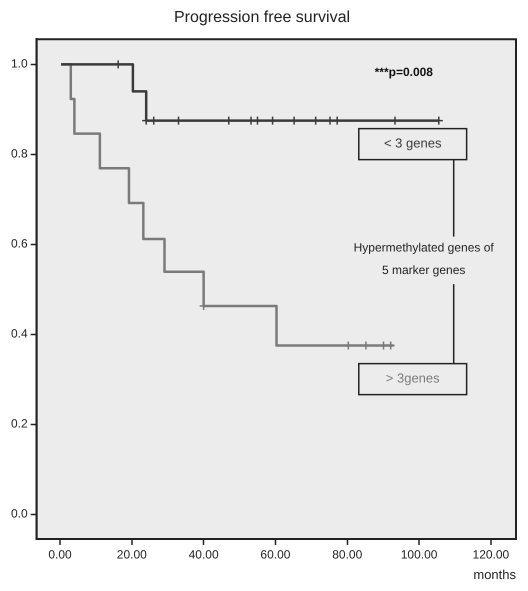  Describe the element at coordinates (19, 423) in the screenshot. I see `y-tick-label: 0.2` at that location.